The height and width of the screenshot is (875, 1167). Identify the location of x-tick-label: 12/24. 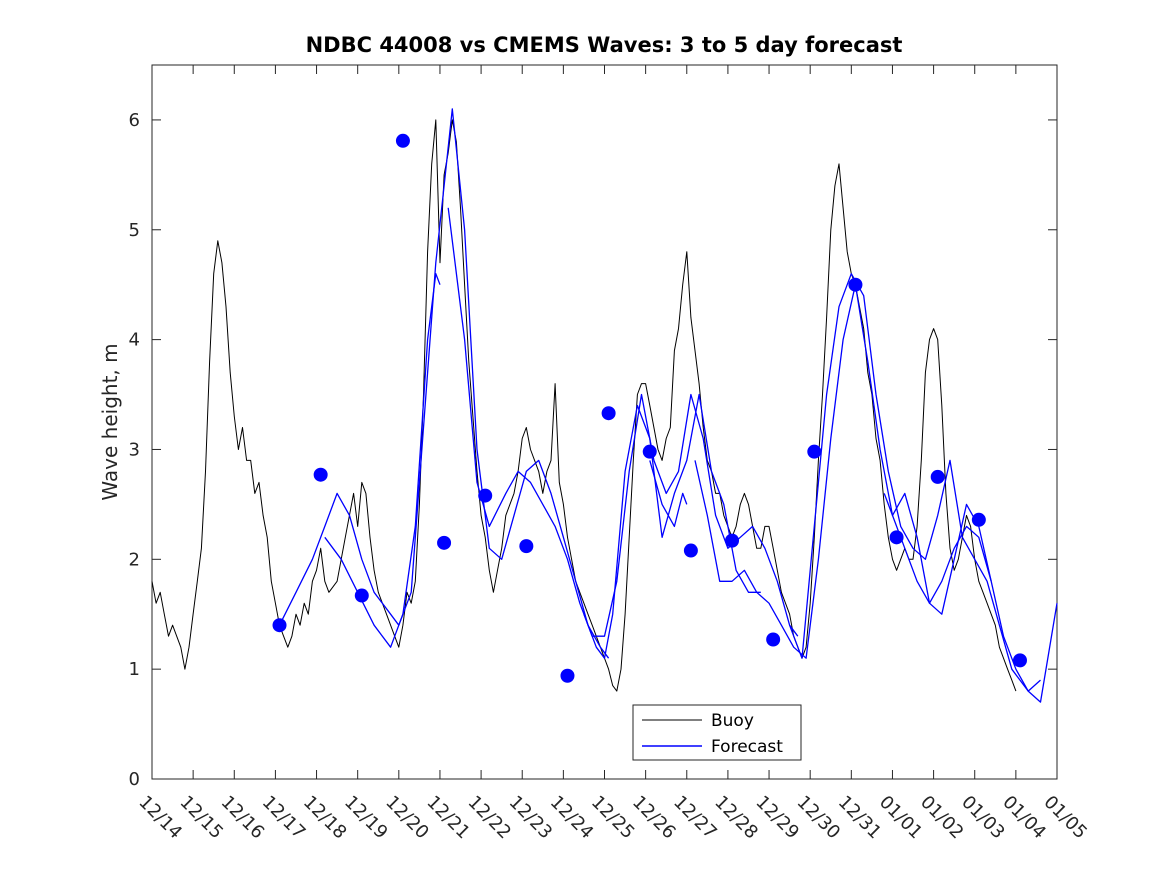
(572, 818).